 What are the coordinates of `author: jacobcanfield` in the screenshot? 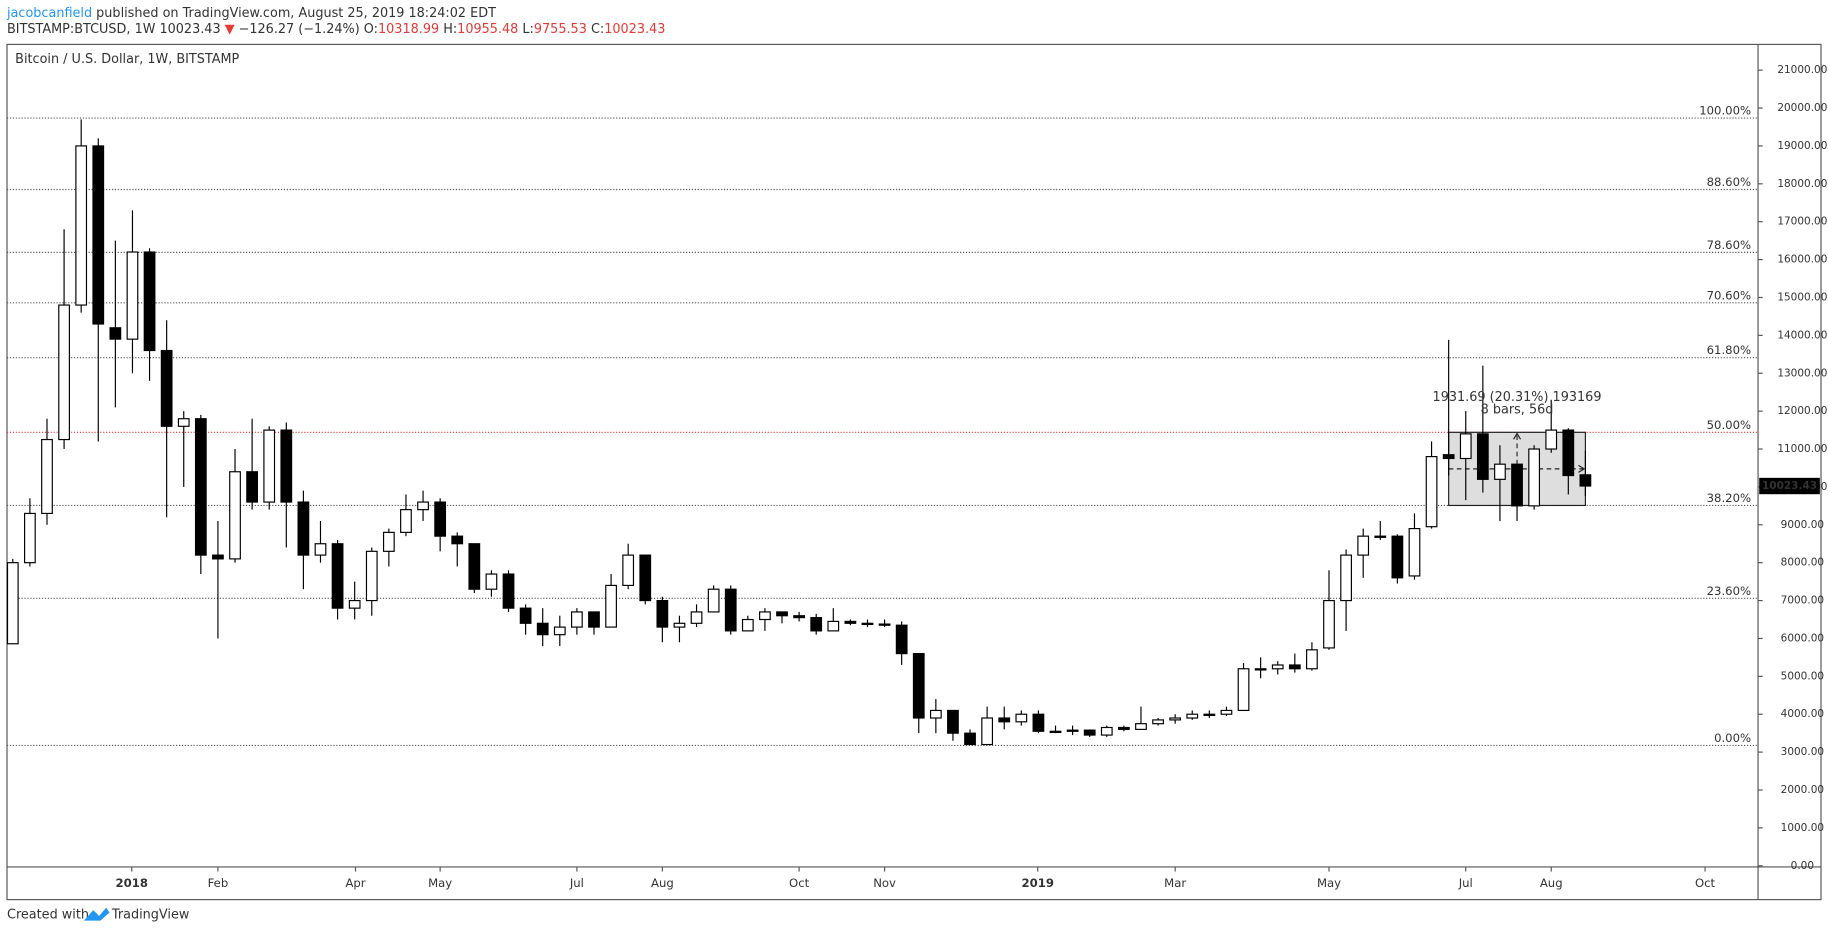 It's located at (49, 12).